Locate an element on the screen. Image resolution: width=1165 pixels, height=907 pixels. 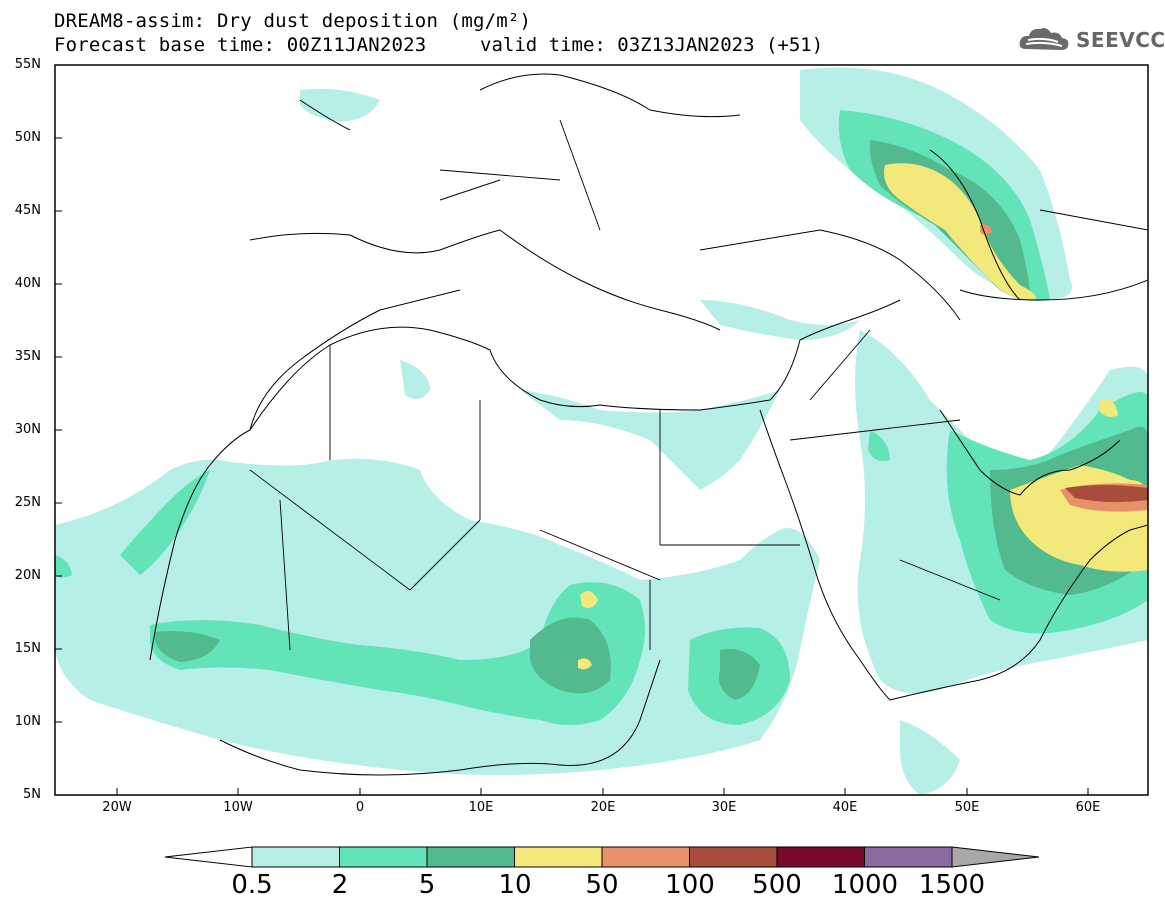
colorbar-label-0-5: 0.5 is located at coordinates (252, 885).